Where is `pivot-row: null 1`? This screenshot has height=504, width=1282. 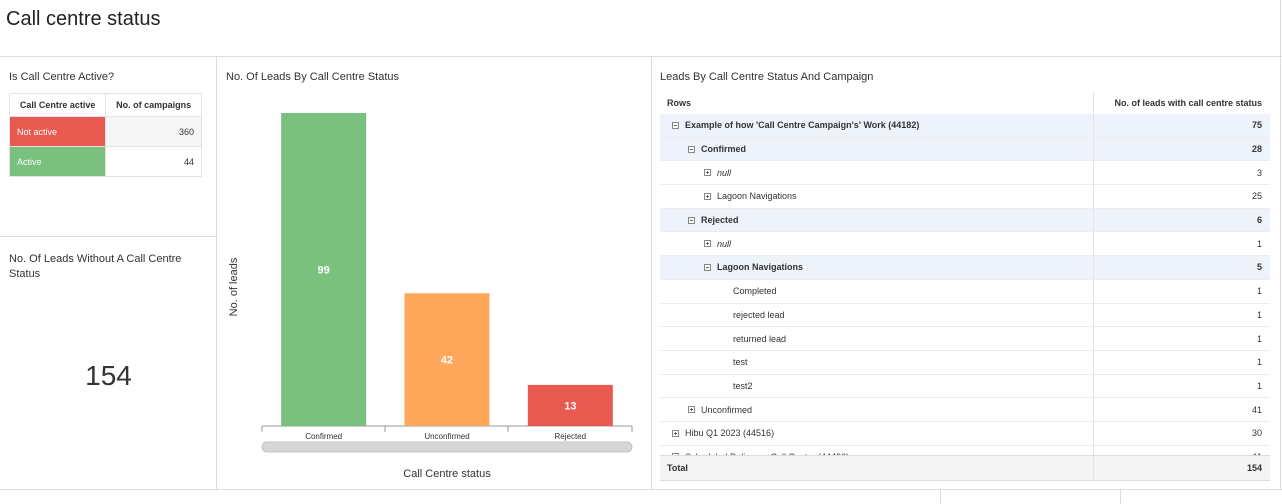 pivot-row: null 1 is located at coordinates (965, 244).